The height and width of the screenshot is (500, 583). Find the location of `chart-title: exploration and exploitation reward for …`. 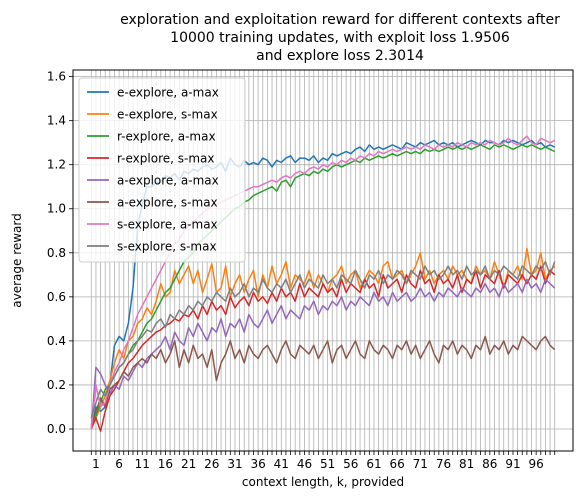

chart-title: exploration and exploitation reward for … is located at coordinates (340, 38).